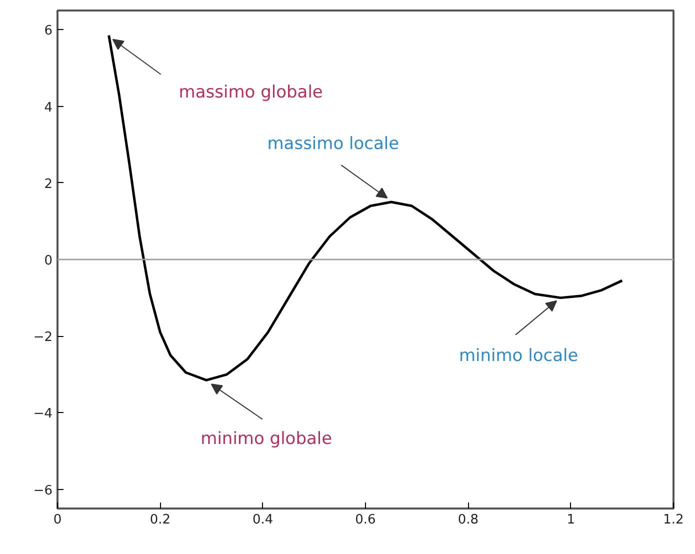  I want to click on x-tick-label: 1.2, so click(673, 520).